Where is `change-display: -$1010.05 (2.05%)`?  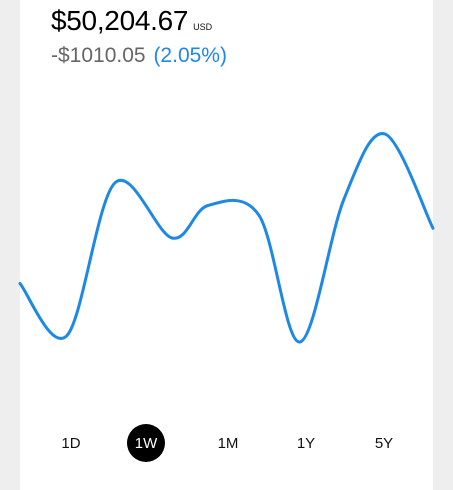
change-display: -$1010.05 (2.05%) is located at coordinates (139, 56).